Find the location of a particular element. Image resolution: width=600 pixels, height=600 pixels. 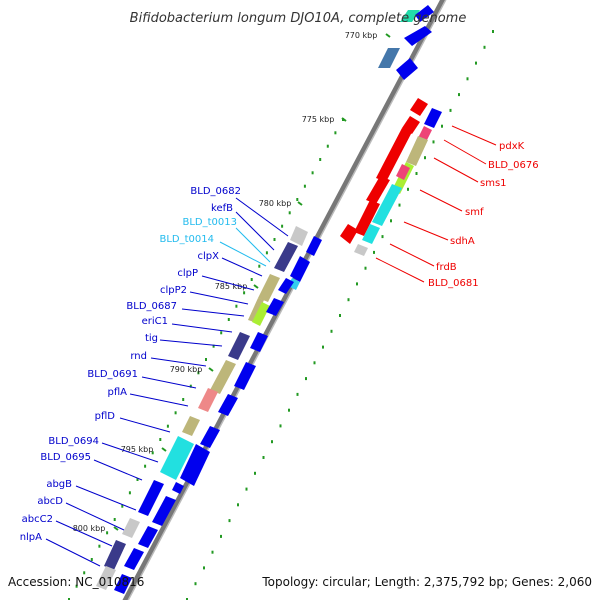

gene-label-BLD_0695: BLD_0695 is located at coordinates (65, 457).